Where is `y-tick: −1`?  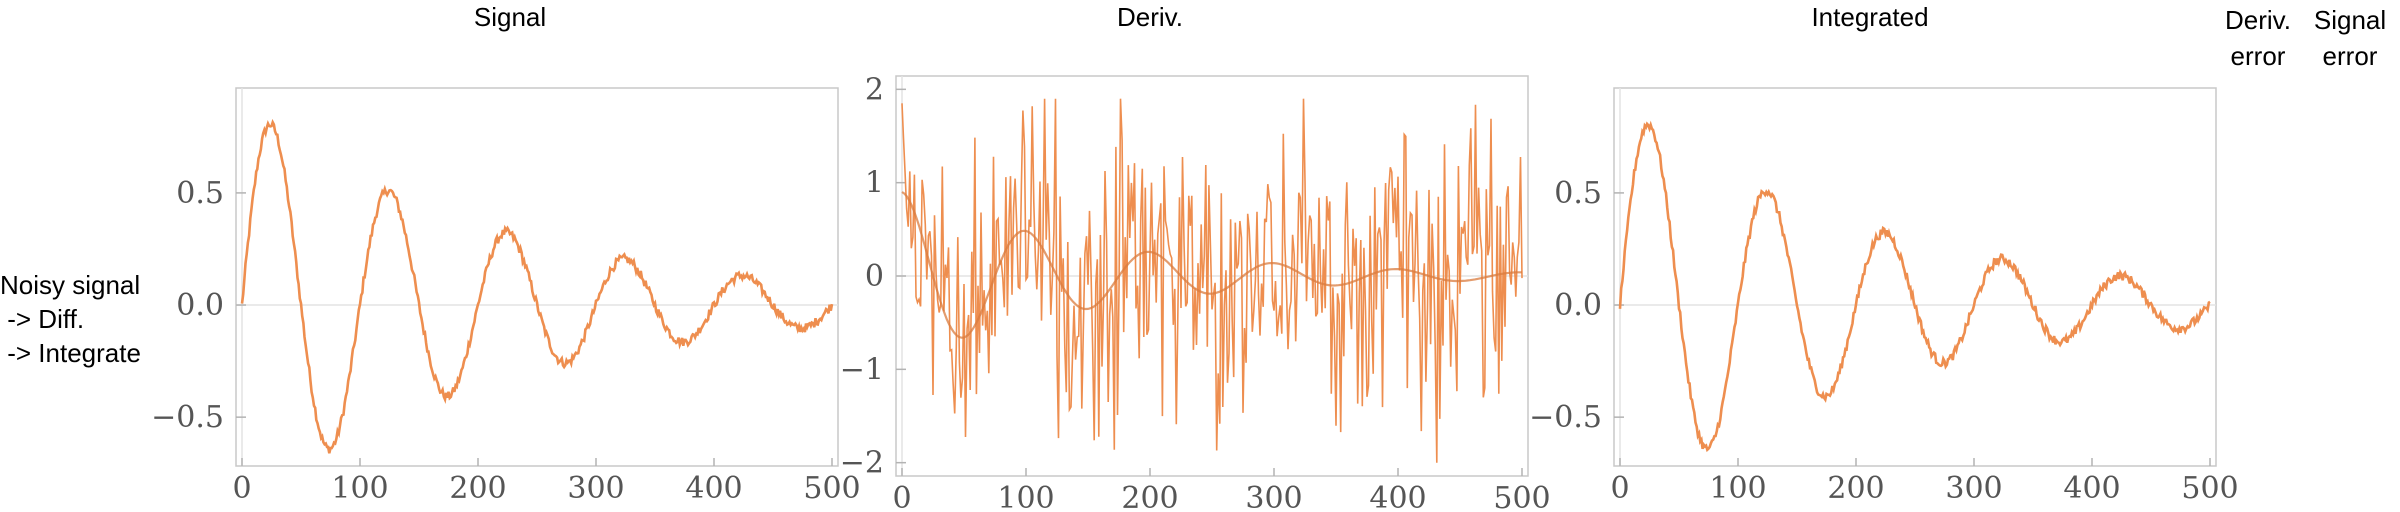
y-tick: −1 is located at coordinates (873, 369).